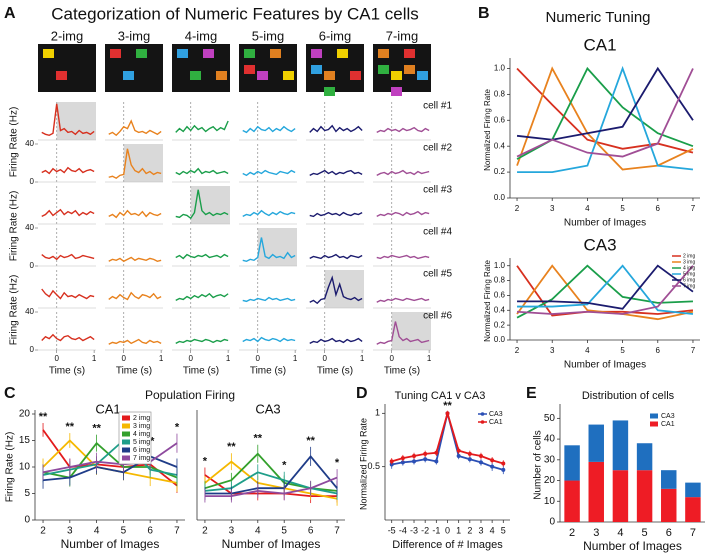 The image size is (708, 560). I want to click on column-label: 4-img, so click(201, 35).